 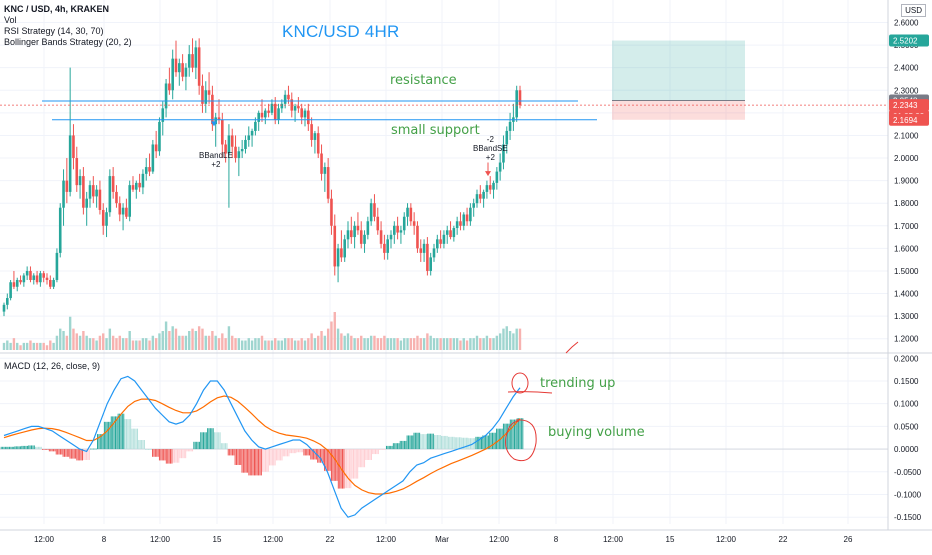 What do you see at coordinates (52, 366) in the screenshot?
I see `macd-legend: MACD (12, 26, close, 9)` at bounding box center [52, 366].